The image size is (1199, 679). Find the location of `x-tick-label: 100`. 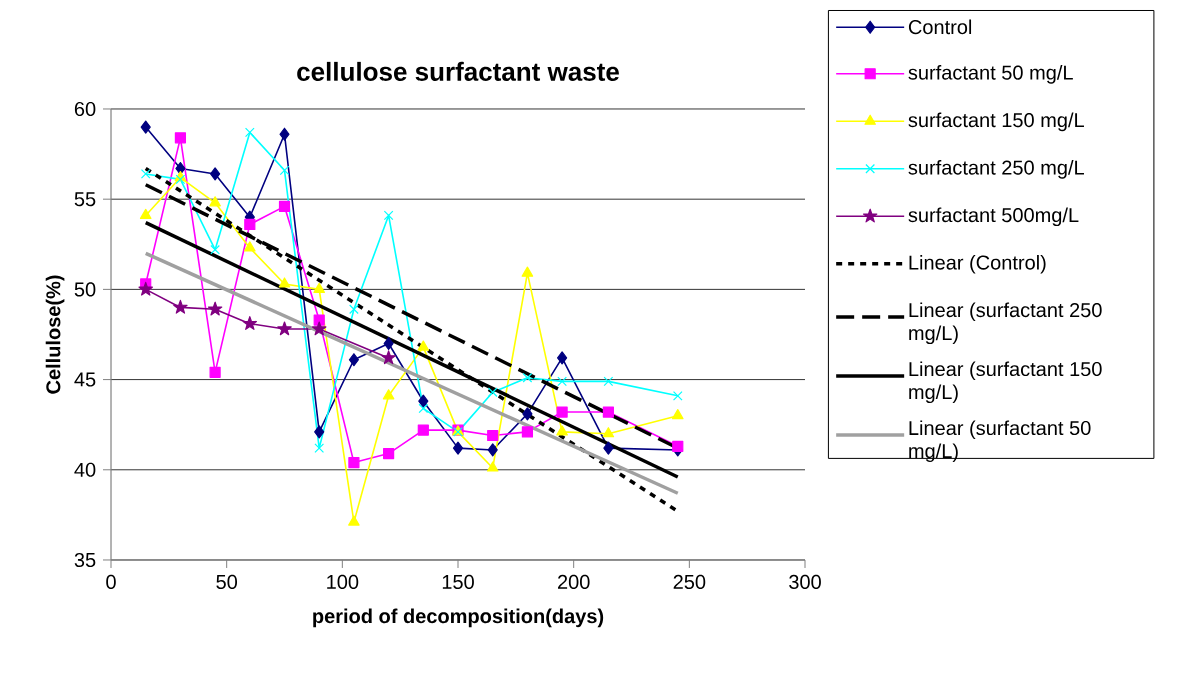

x-tick-label: 100 is located at coordinates (343, 582).